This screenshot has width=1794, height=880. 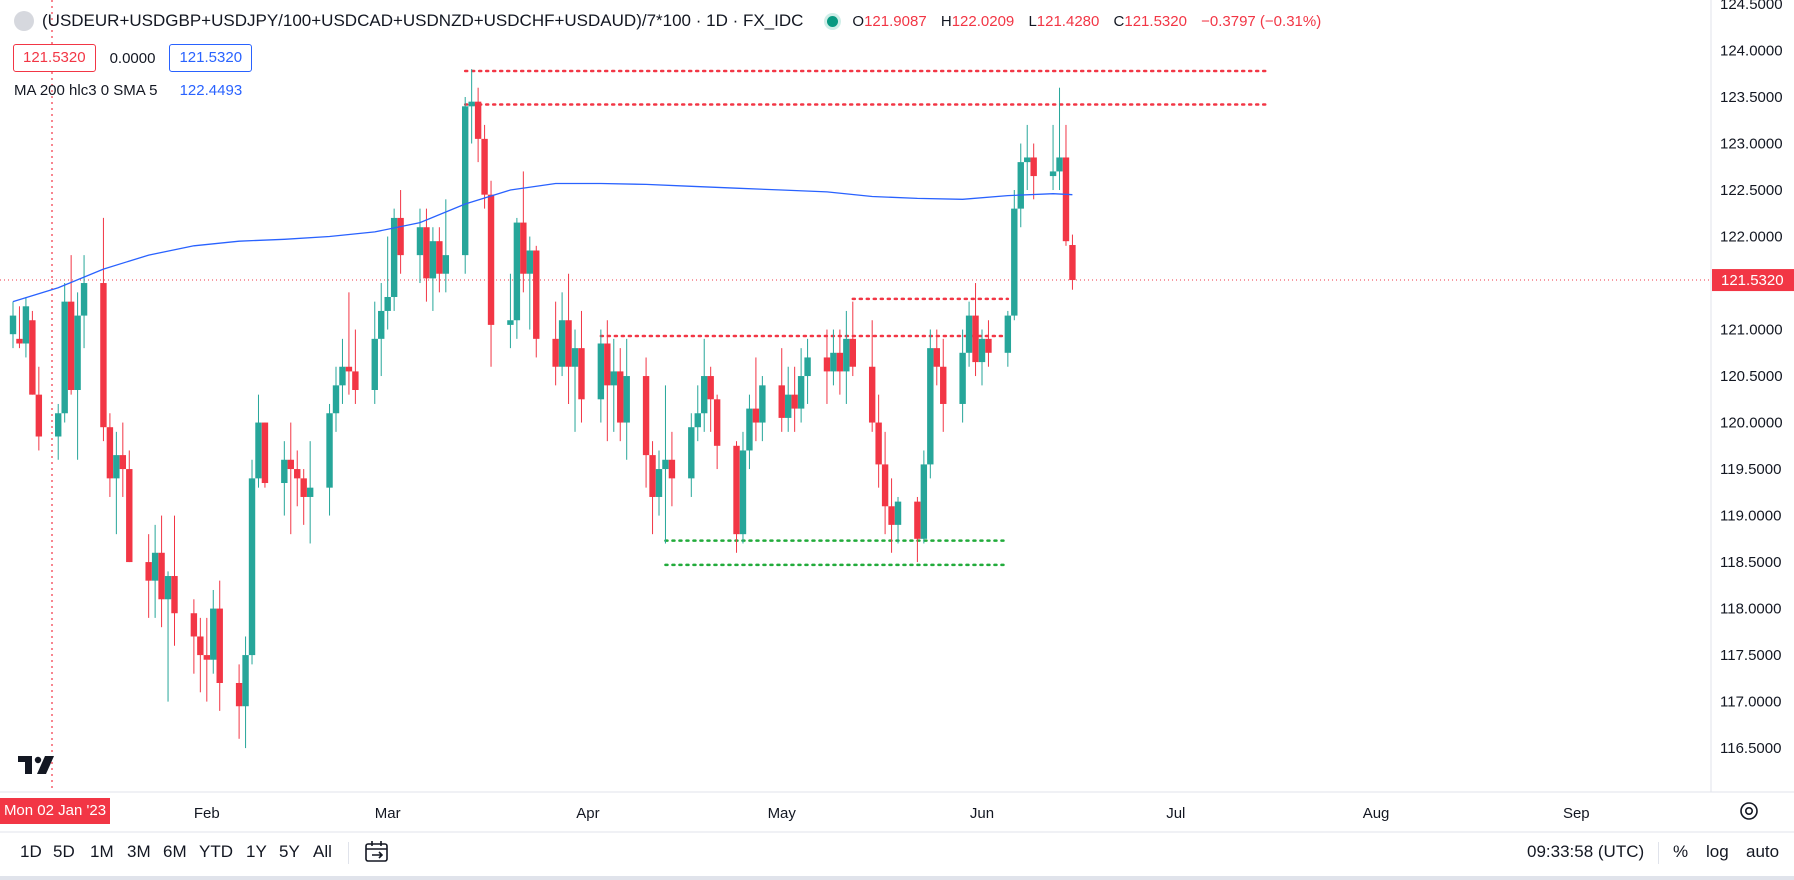 I want to click on time-axis: Feb Mar Apr May Jun Jul Aug Sep, so click(x=892, y=813).